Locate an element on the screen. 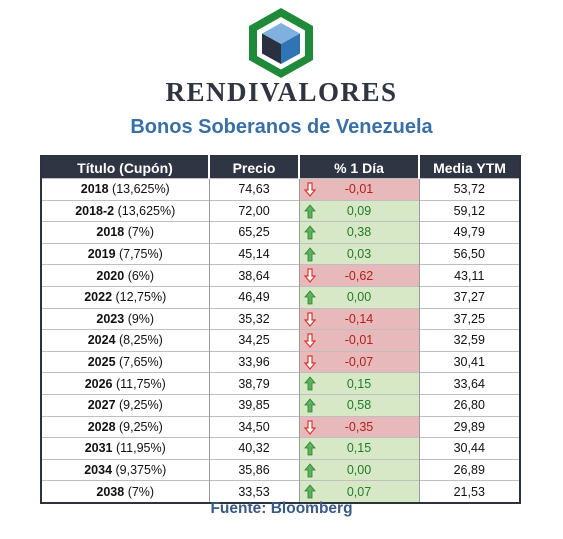  price-cell: 34,25 is located at coordinates (253, 340).